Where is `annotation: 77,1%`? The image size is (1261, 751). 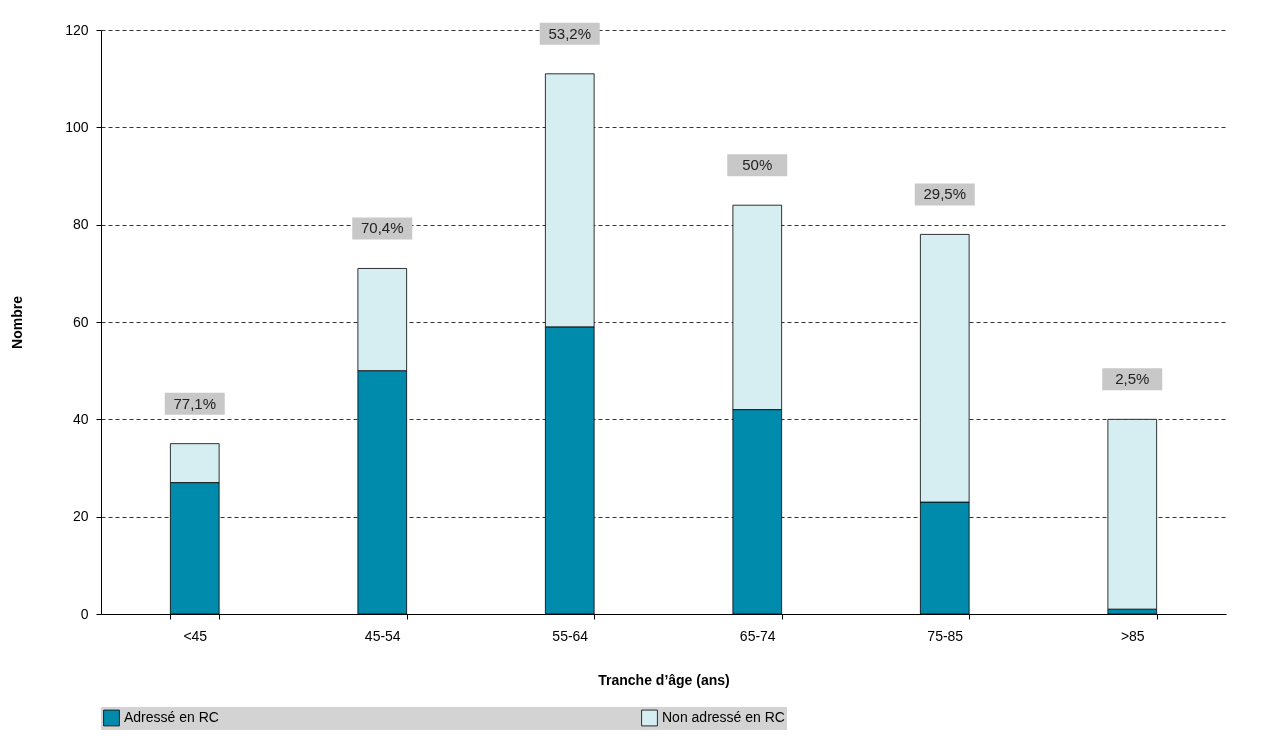 annotation: 77,1% is located at coordinates (195, 403).